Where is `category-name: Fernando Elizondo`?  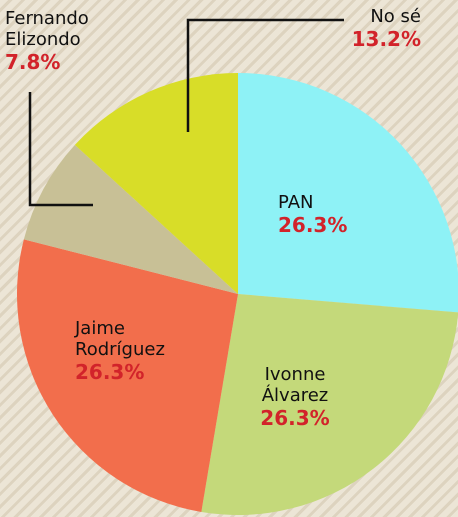
category-name: Fernando Elizondo is located at coordinates (47, 29).